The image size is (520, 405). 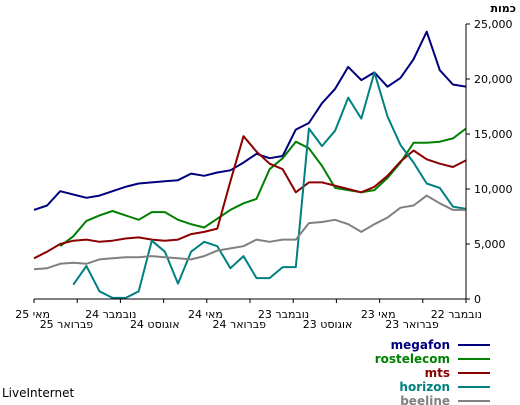 What do you see at coordinates (437, 373) in the screenshot?
I see `legend-label-mts: mts` at bounding box center [437, 373].